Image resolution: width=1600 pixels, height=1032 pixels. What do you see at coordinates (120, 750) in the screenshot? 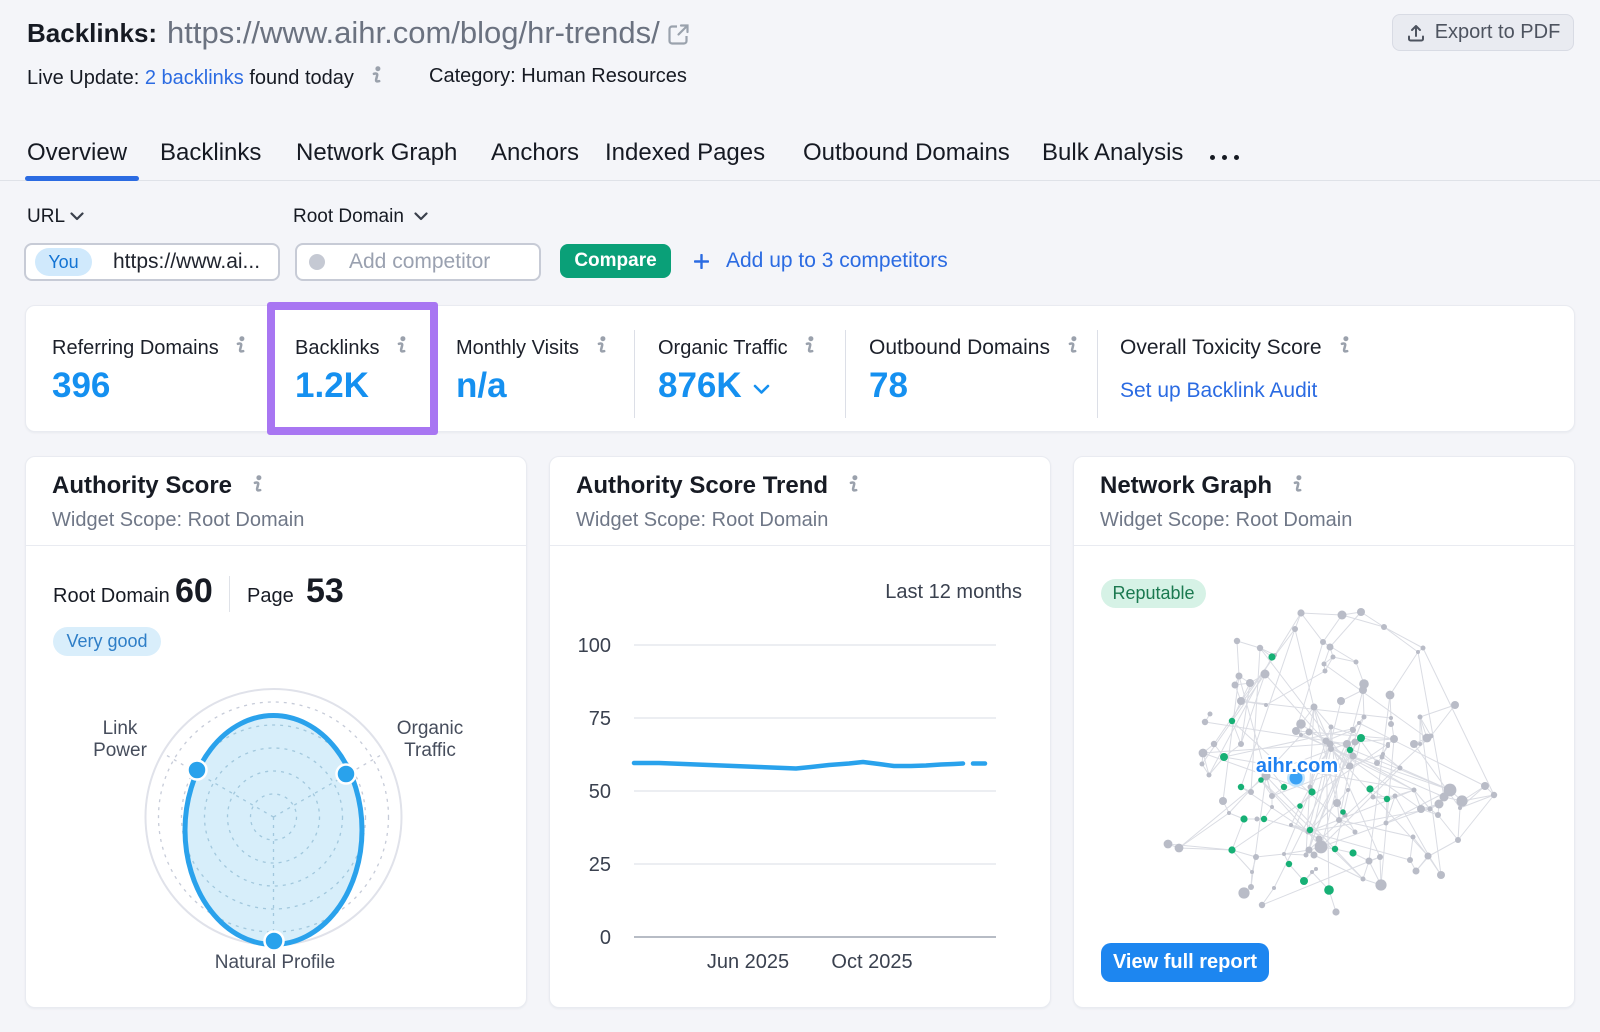
I see `svg-text: Power` at bounding box center [120, 750].